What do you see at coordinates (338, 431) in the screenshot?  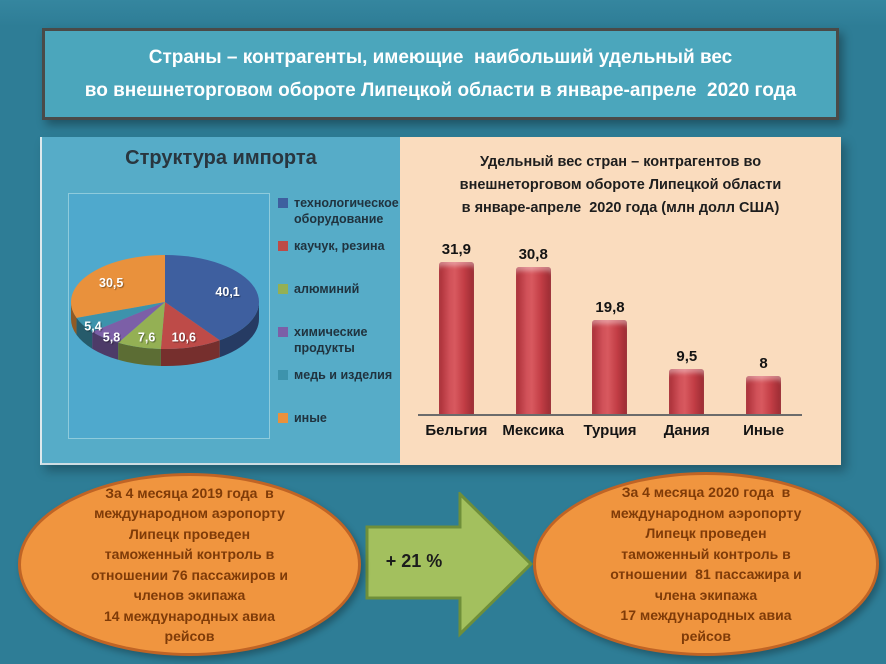 I see `legend-item: иные` at bounding box center [338, 431].